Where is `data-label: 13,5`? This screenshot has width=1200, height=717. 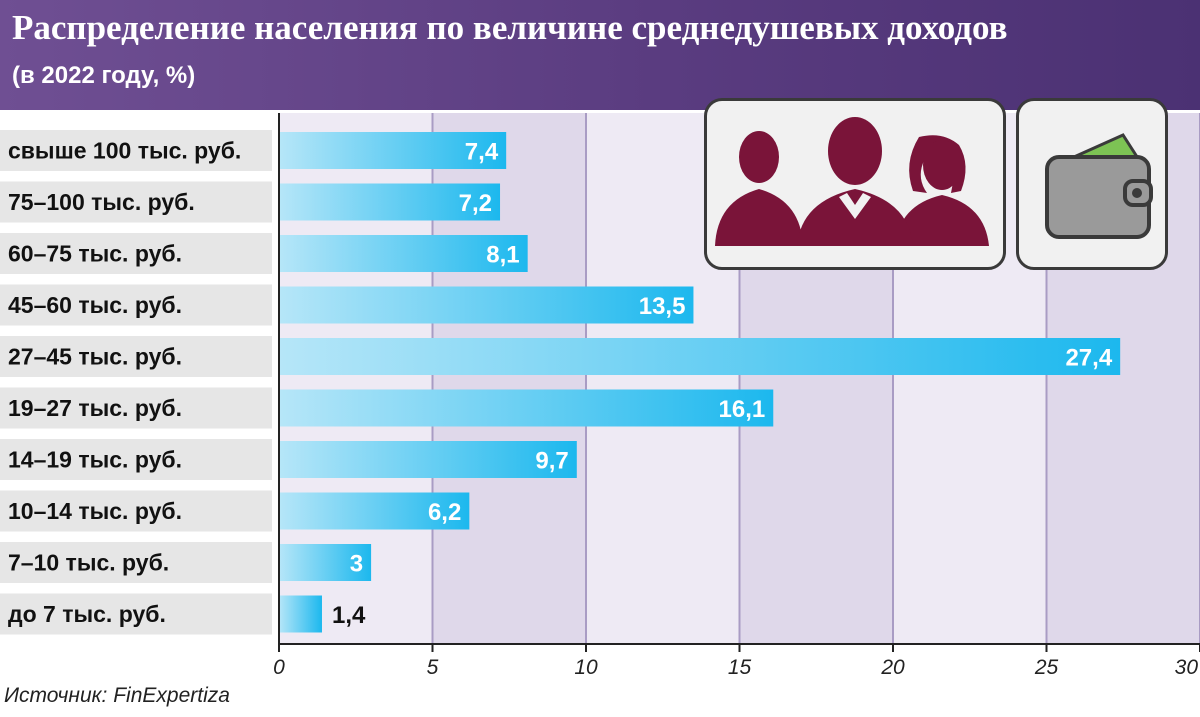
data-label: 13,5 is located at coordinates (662, 306).